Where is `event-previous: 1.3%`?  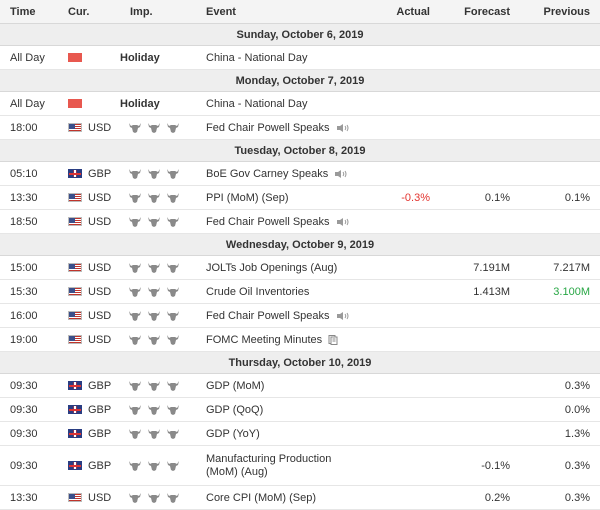 event-previous: 1.3% is located at coordinates (577, 433).